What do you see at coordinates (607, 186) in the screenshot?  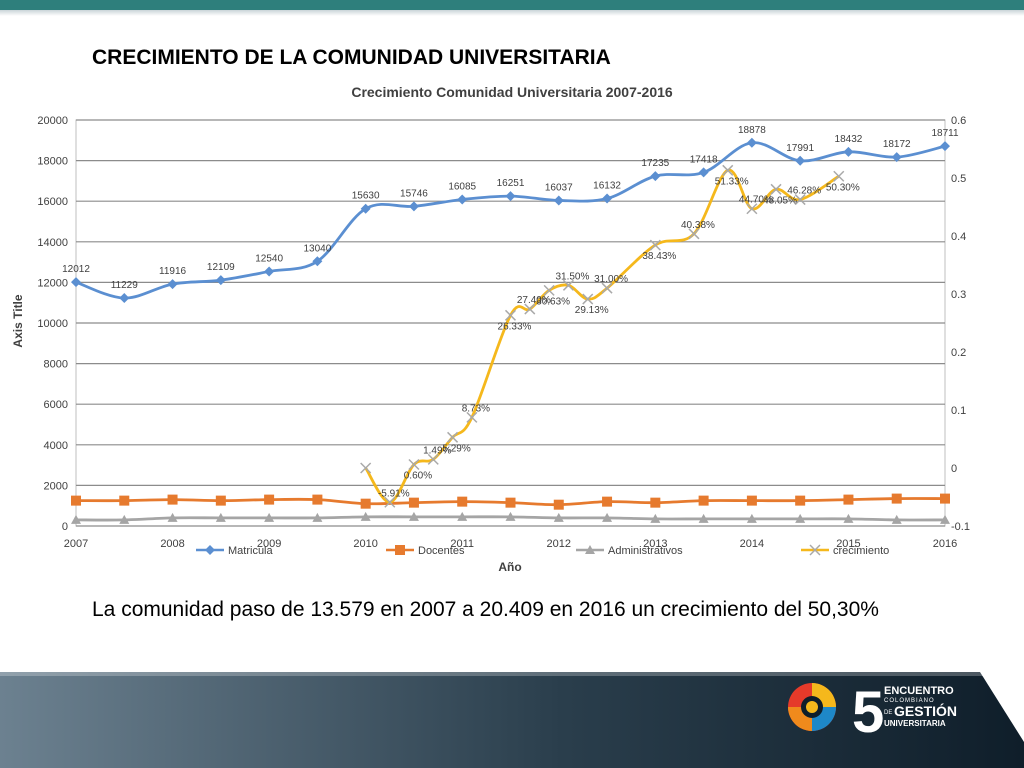 I see `matricula-data-label: 16132` at bounding box center [607, 186].